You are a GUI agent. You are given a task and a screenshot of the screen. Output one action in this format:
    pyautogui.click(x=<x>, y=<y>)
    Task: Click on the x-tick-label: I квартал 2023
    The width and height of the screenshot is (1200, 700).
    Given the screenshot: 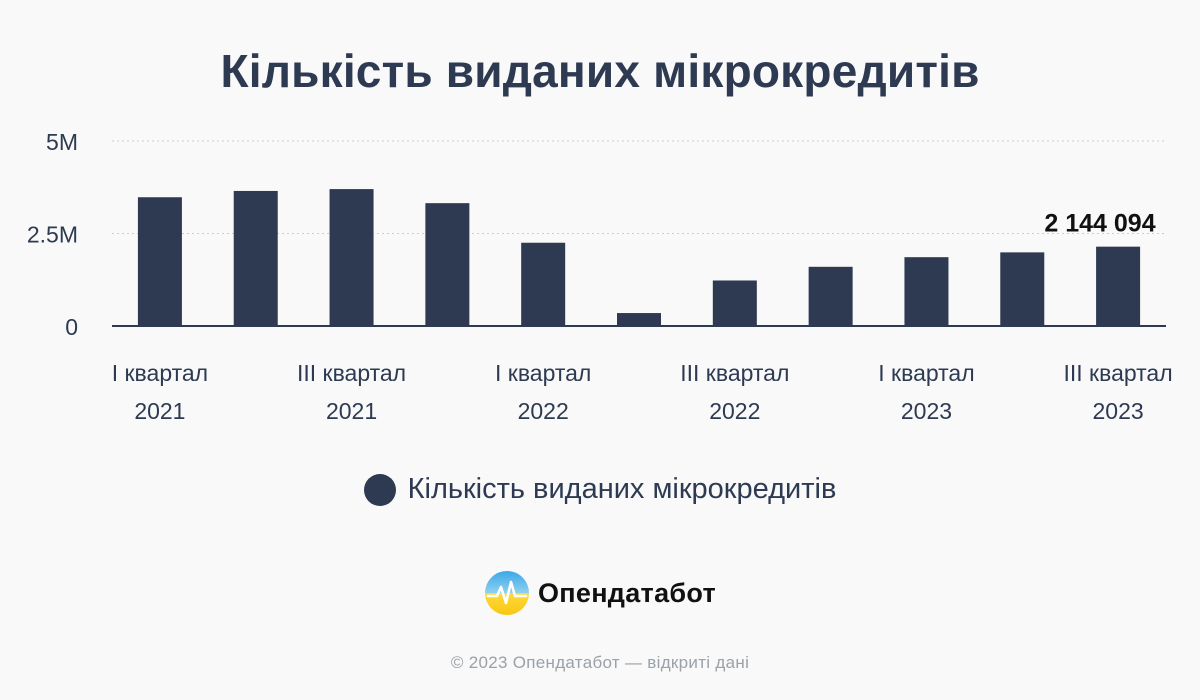 What is the action you would take?
    pyautogui.click(x=926, y=392)
    